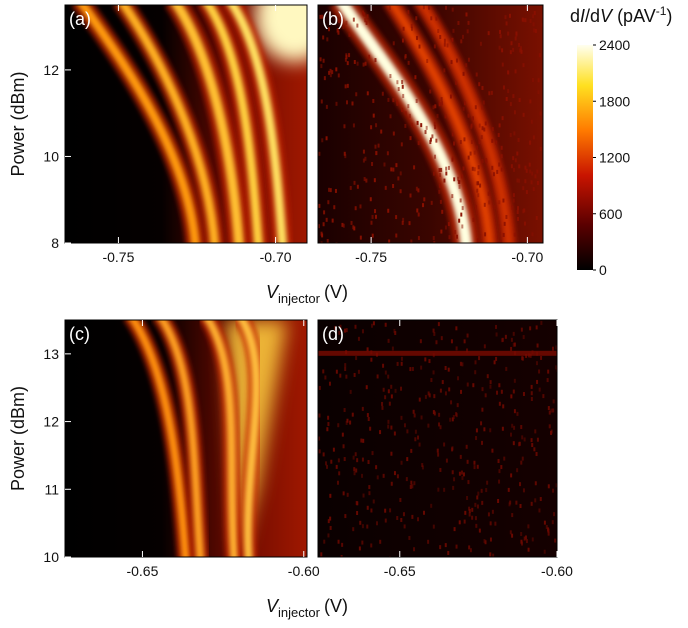 This screenshot has height=628, width=688. I want to click on x-tick-label: -0.60, so click(557, 571).